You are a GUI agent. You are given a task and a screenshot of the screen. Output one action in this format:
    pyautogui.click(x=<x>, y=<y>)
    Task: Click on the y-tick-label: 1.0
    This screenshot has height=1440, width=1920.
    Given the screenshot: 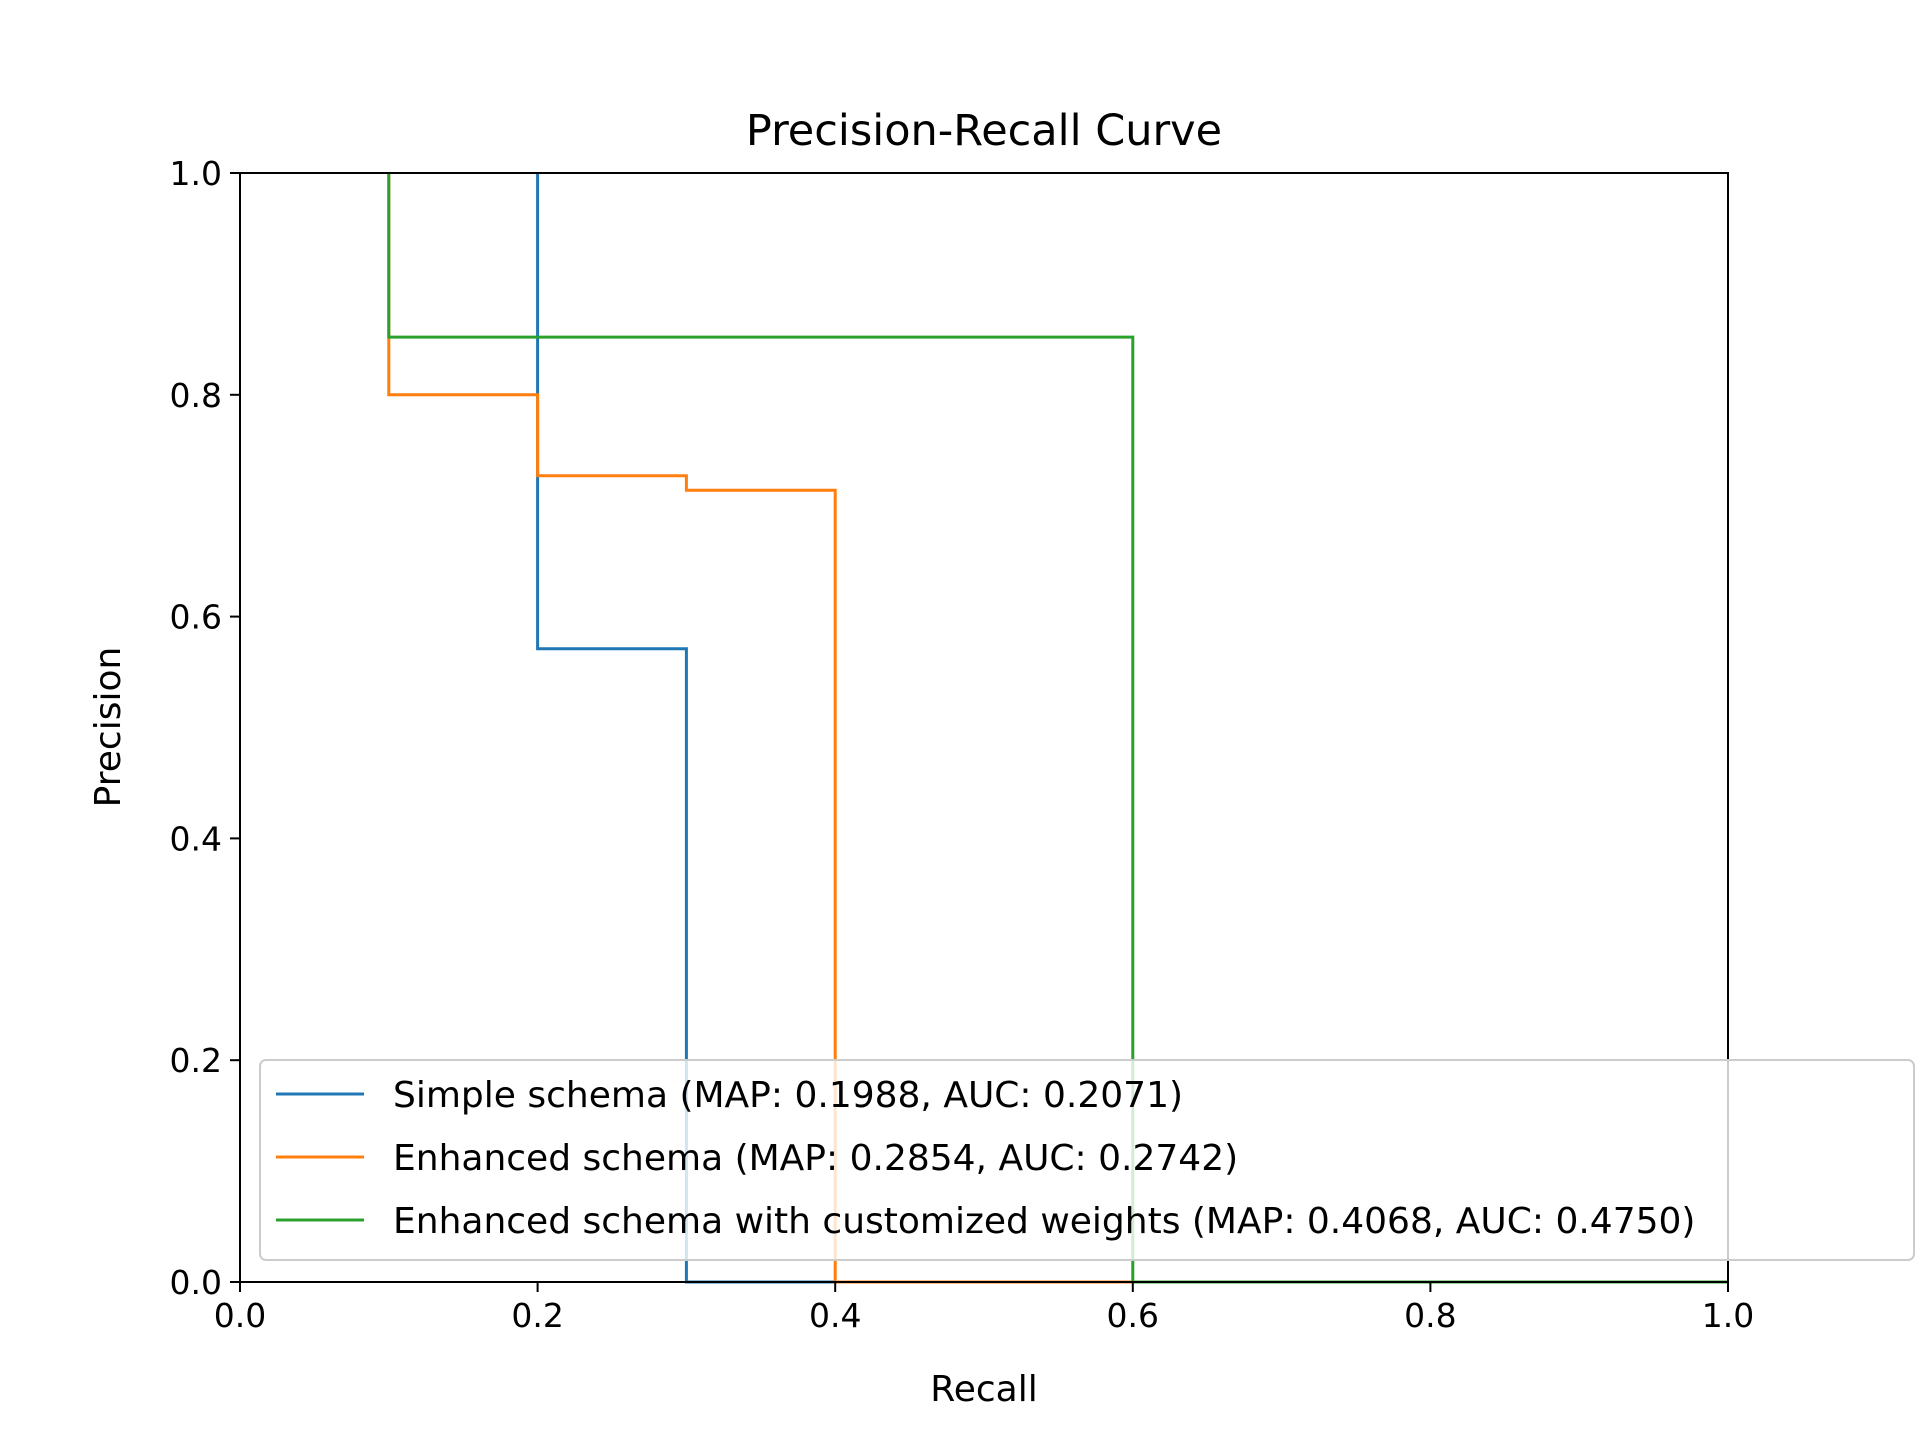 What is the action you would take?
    pyautogui.click(x=196, y=173)
    